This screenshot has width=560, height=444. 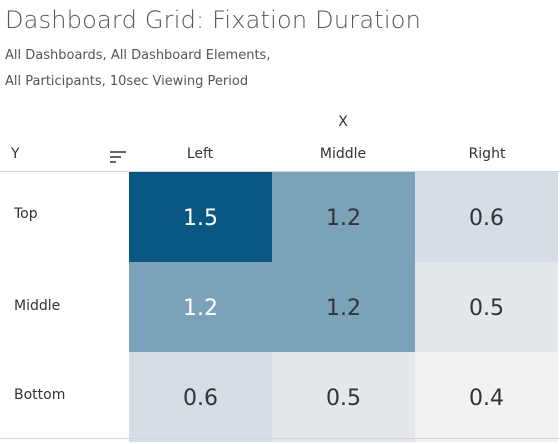 I want to click on heatmap-value-bottom-right: 0.4, so click(x=486, y=398).